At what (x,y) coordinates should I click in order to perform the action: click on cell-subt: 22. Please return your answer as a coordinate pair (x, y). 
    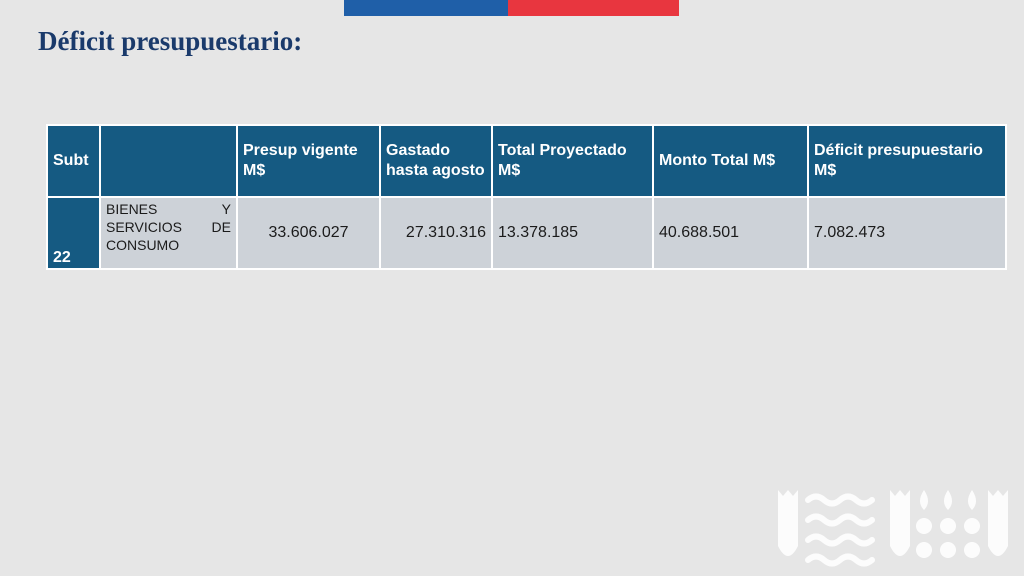
    Looking at the image, I should click on (73, 233).